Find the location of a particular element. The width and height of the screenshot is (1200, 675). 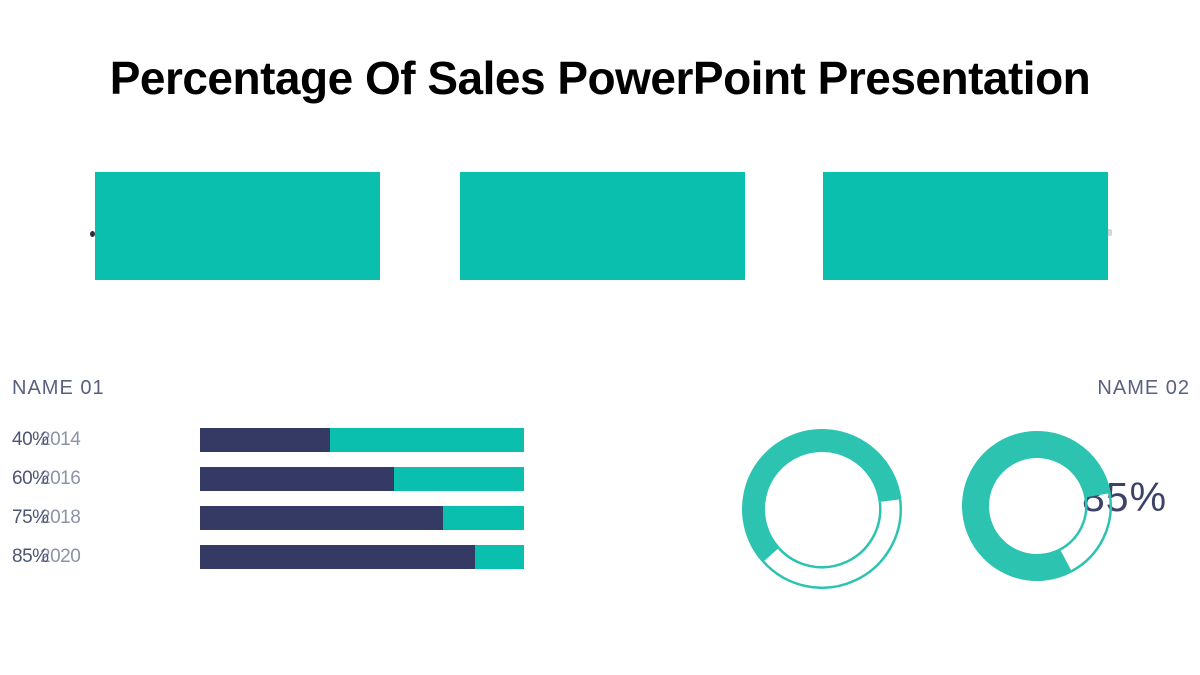

left-section-heading: NAME 01 is located at coordinates (58, 388).